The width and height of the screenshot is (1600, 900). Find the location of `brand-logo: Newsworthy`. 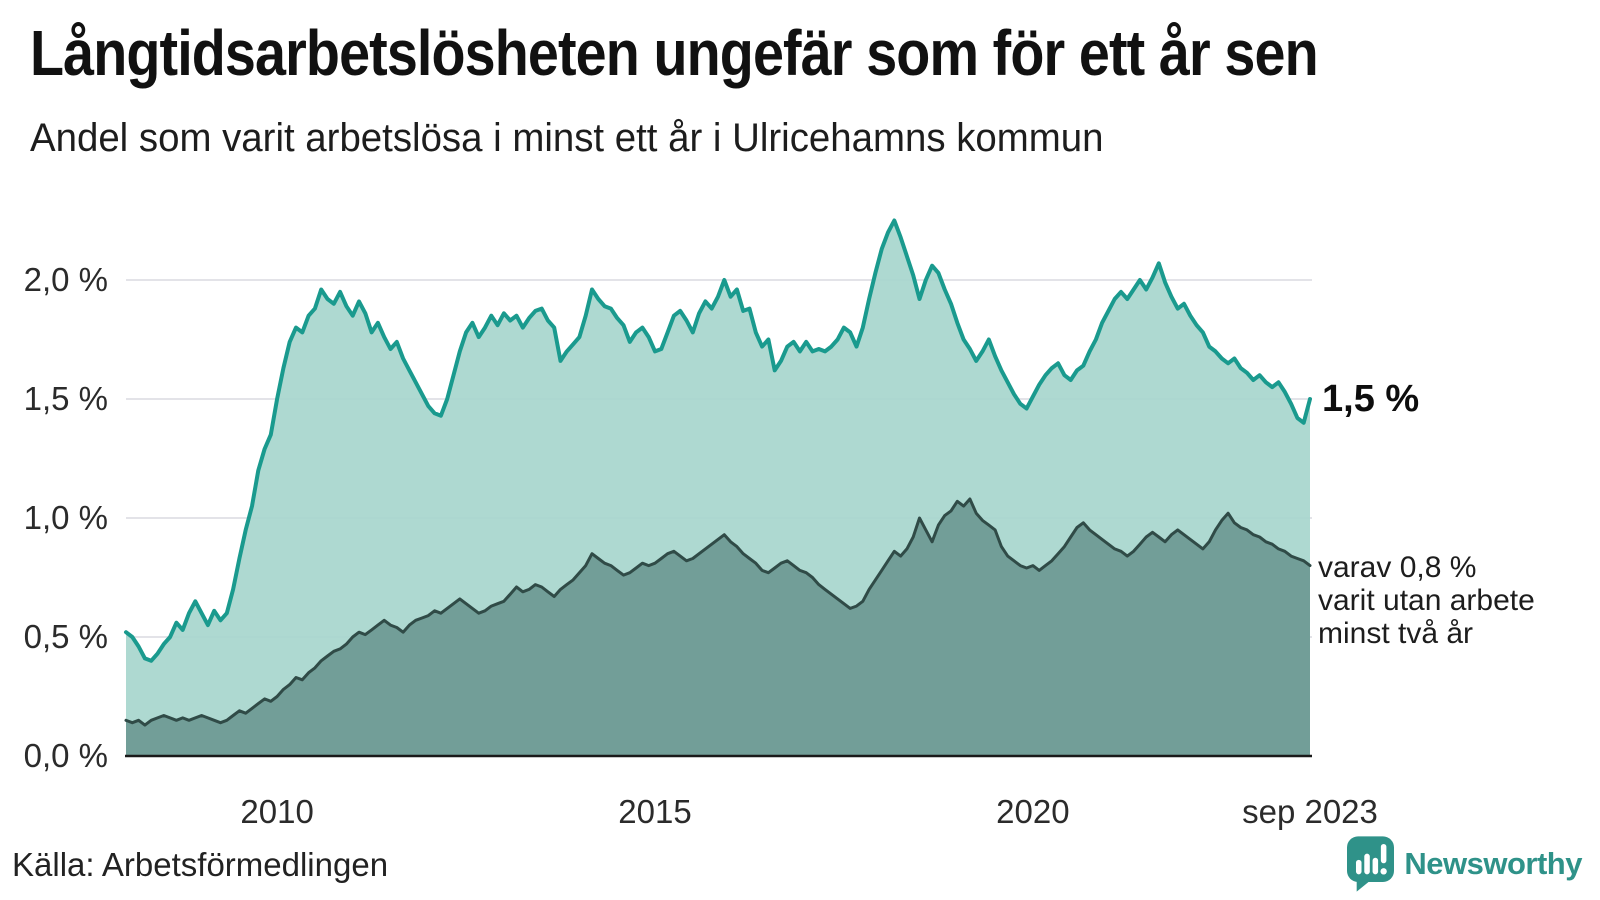

brand-logo: Newsworthy is located at coordinates (1464, 864).